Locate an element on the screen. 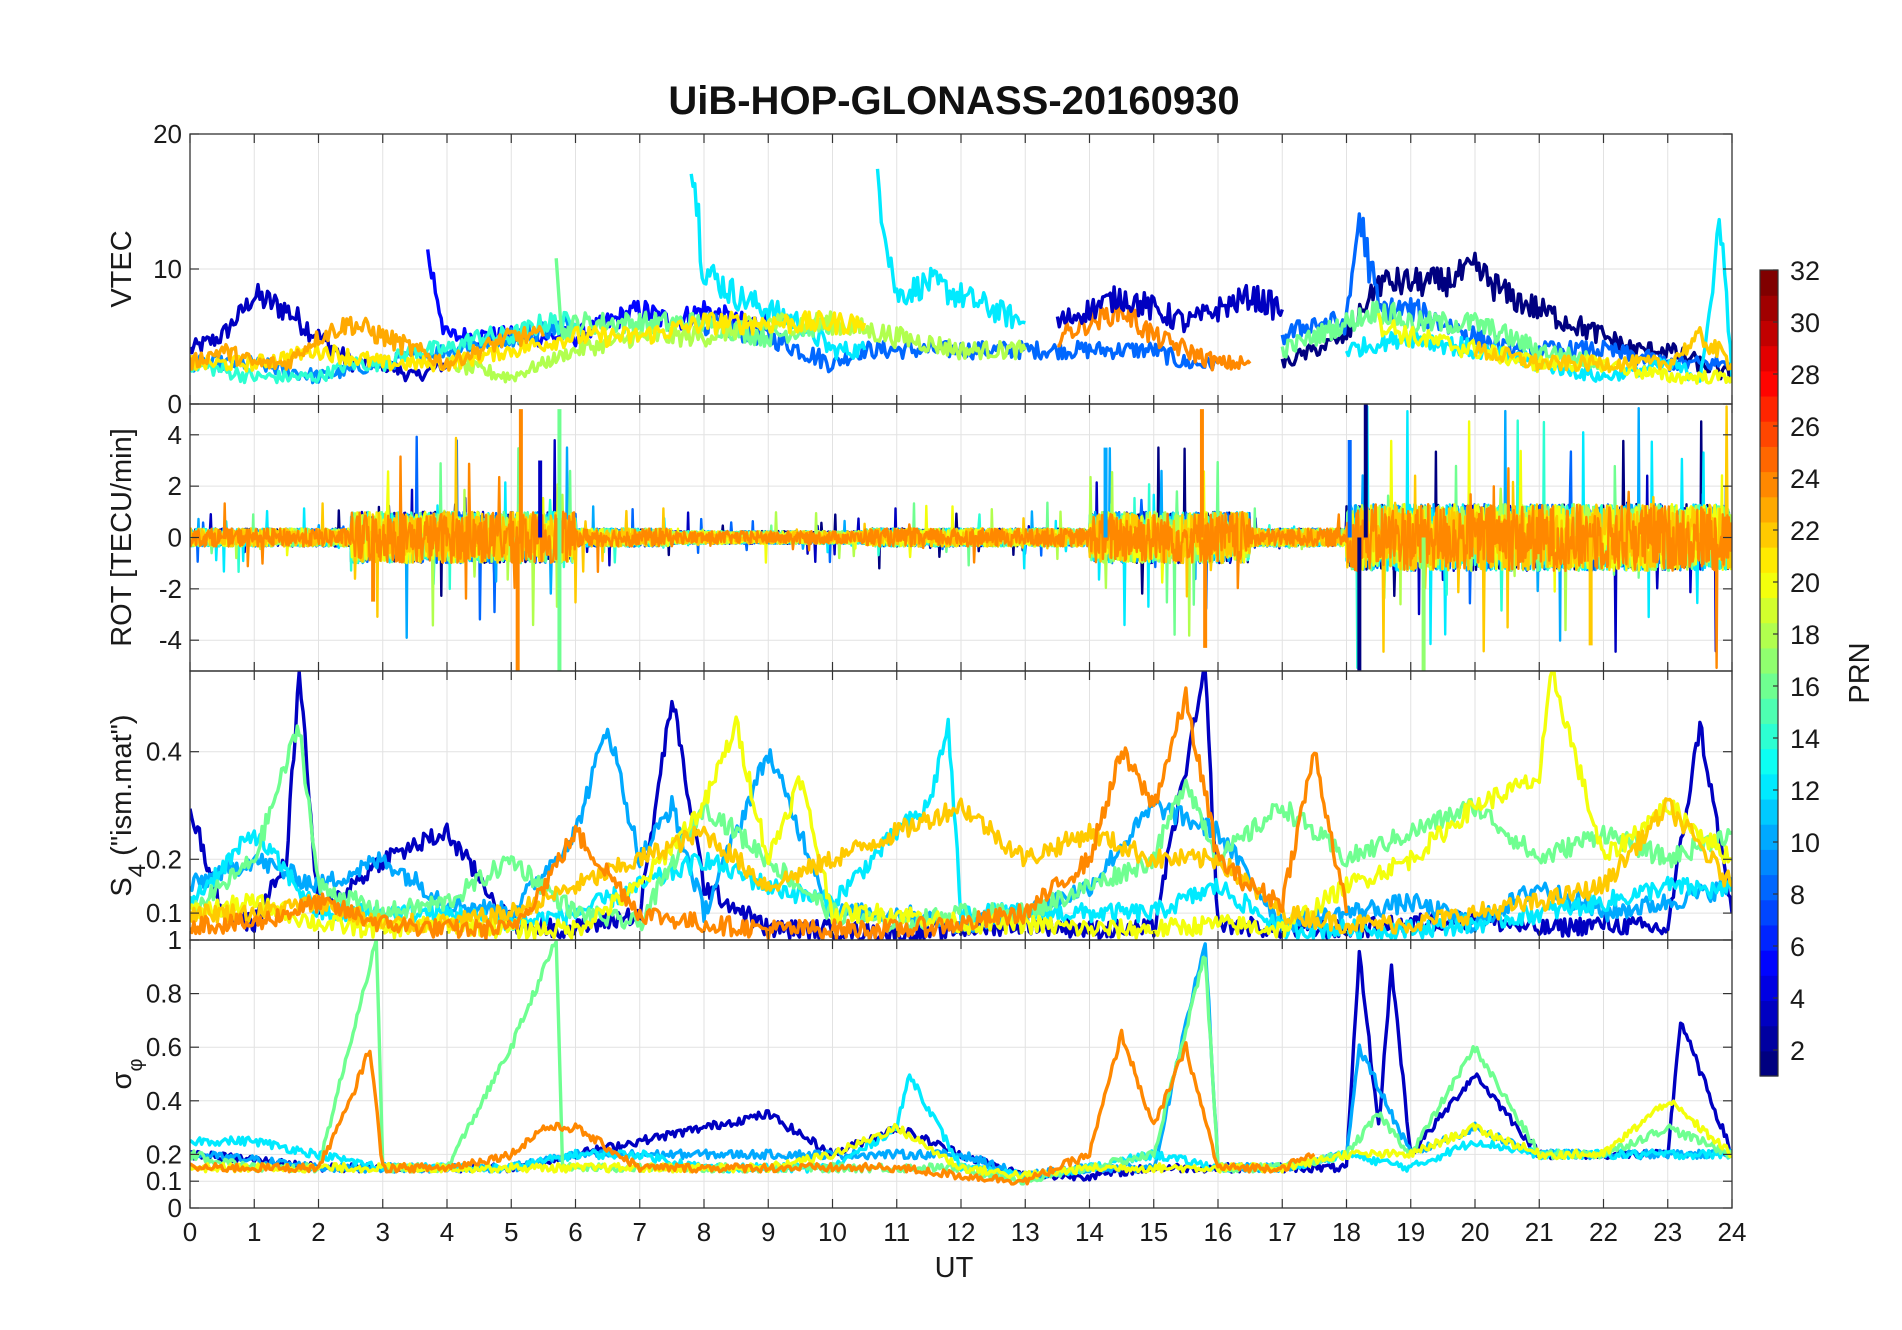 This screenshot has height=1330, width=1902. colorbar-tick-label: 32 is located at coordinates (1805, 271).